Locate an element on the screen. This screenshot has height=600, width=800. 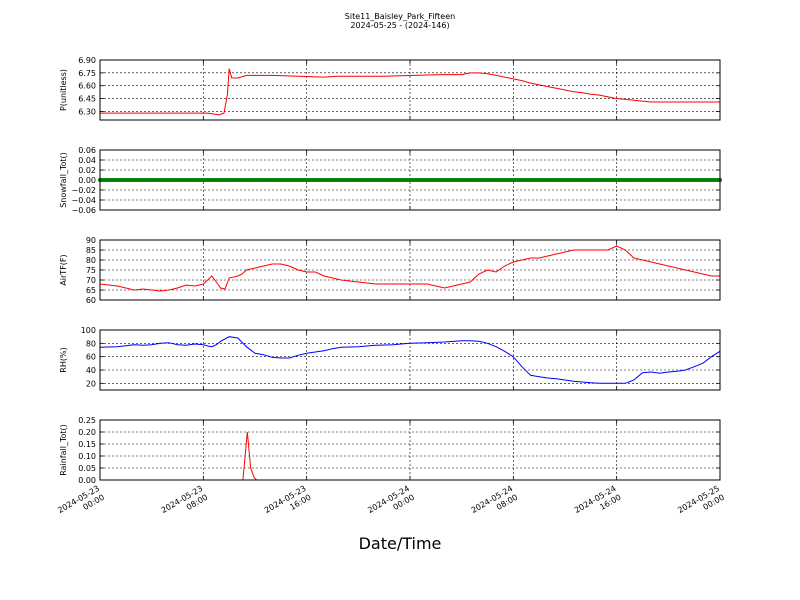
y-tick-label: 0.05 is located at coordinates (87, 468).